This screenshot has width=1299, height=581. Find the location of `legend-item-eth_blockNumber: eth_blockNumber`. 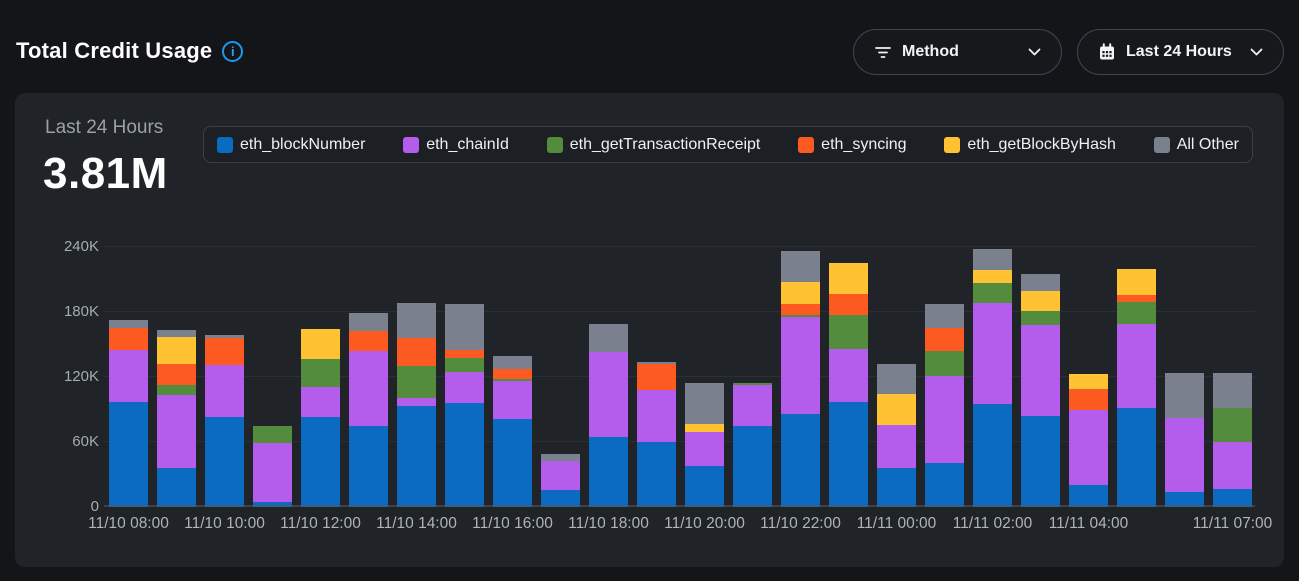

legend-item-eth_blockNumber: eth_blockNumber is located at coordinates (291, 145).